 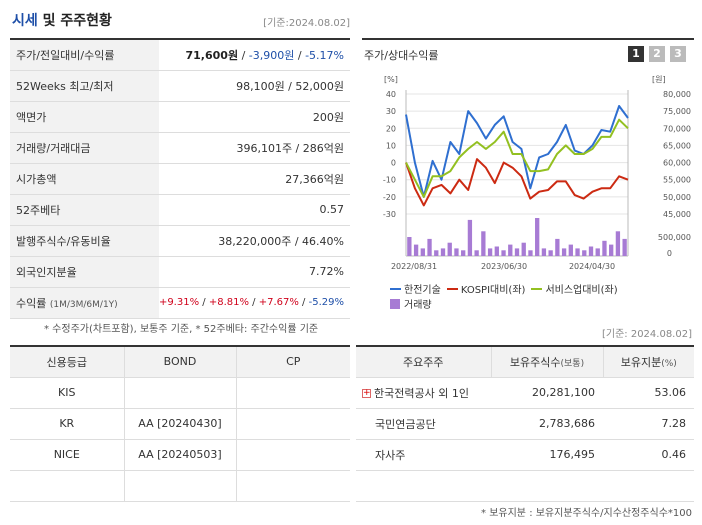 I want to click on legend-item-stock: 한전기술, so click(x=415, y=288).